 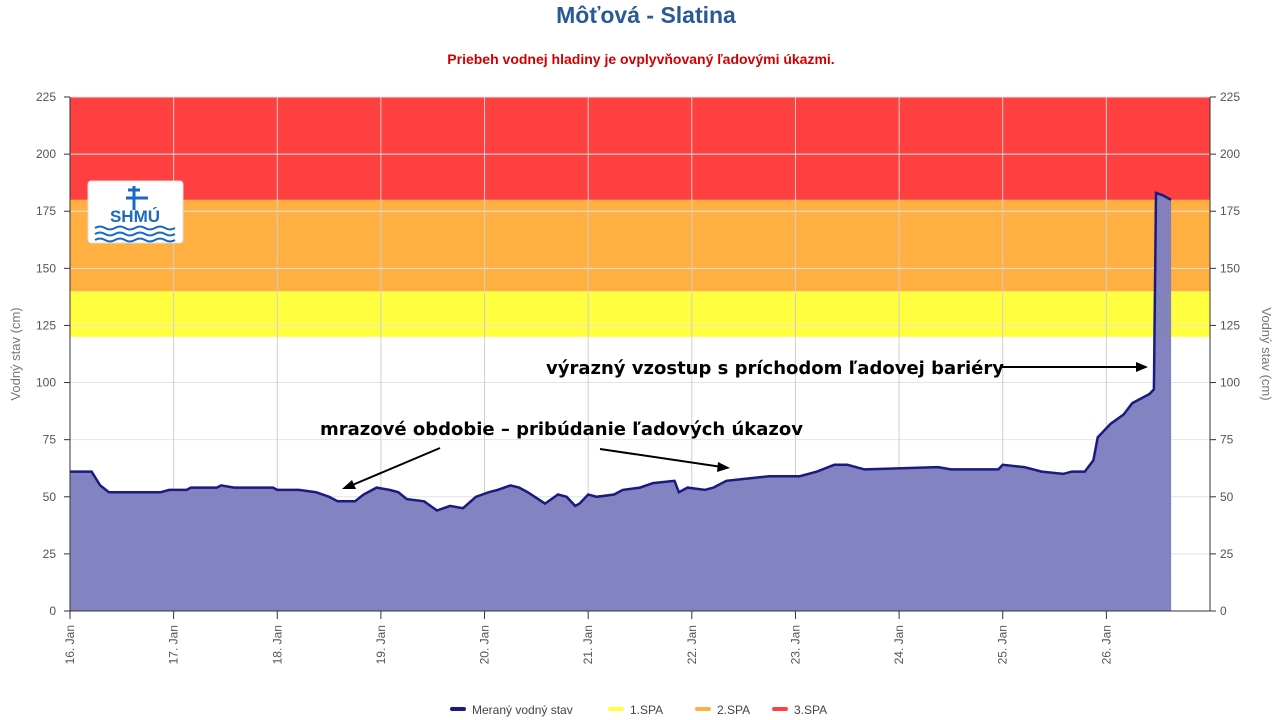 What do you see at coordinates (640, 148) in the screenshot?
I see `threshold-band-3.SPA` at bounding box center [640, 148].